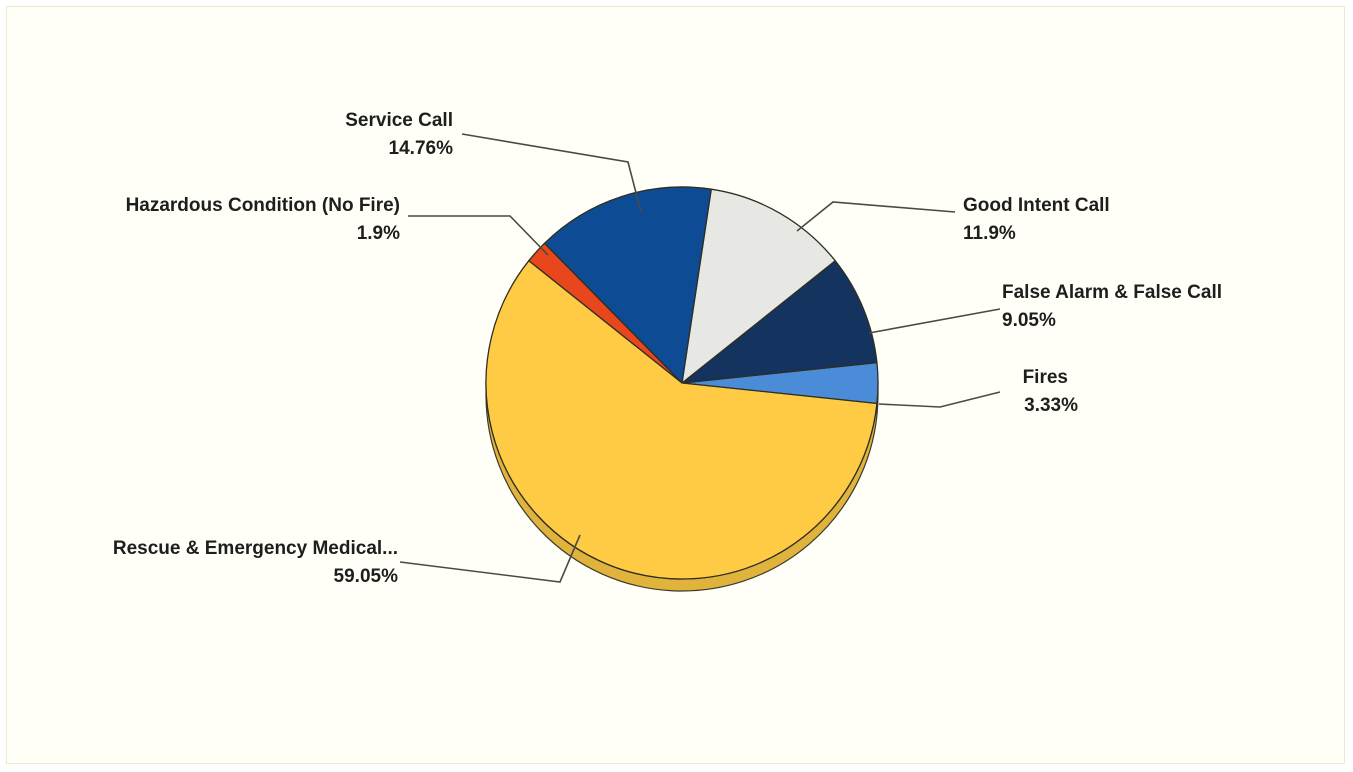  Describe the element at coordinates (366, 576) in the screenshot. I see `slice-label-value: 59.05%` at that location.